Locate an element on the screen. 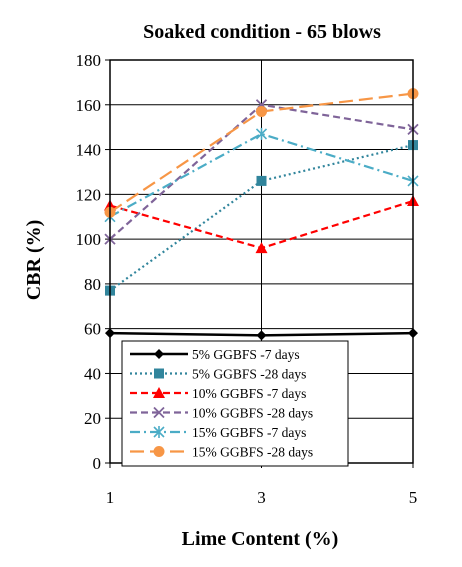 This screenshot has height=567, width=462. y-tick-label: 20 is located at coordinates (92, 418).